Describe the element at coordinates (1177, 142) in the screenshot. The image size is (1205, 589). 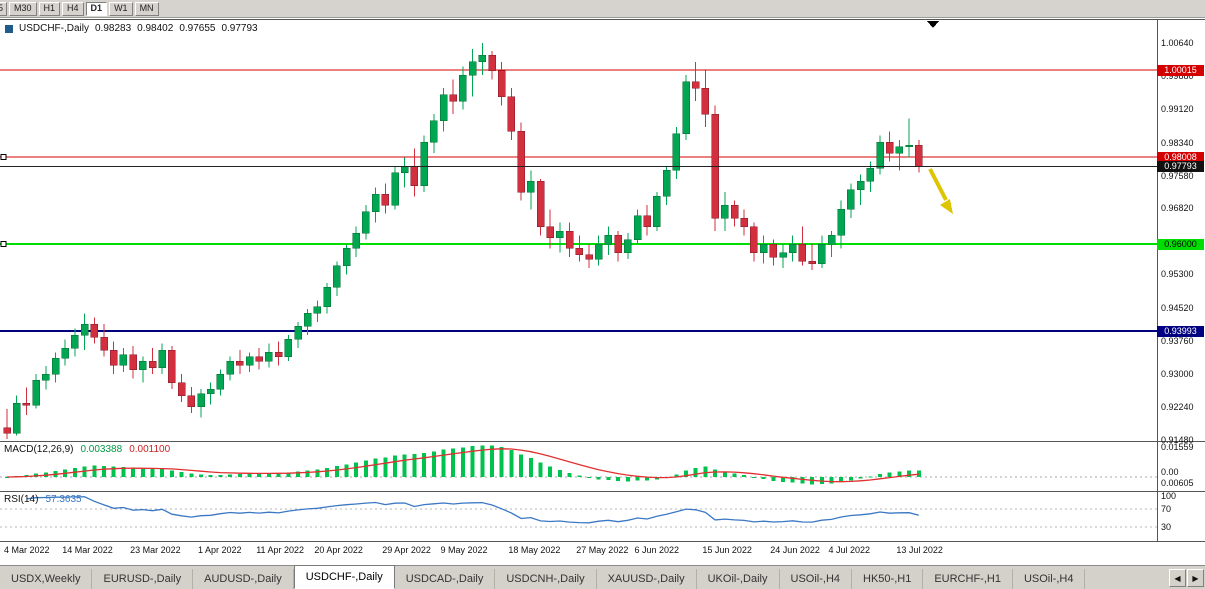
I see `price-axis-label: 0.98340` at that location.